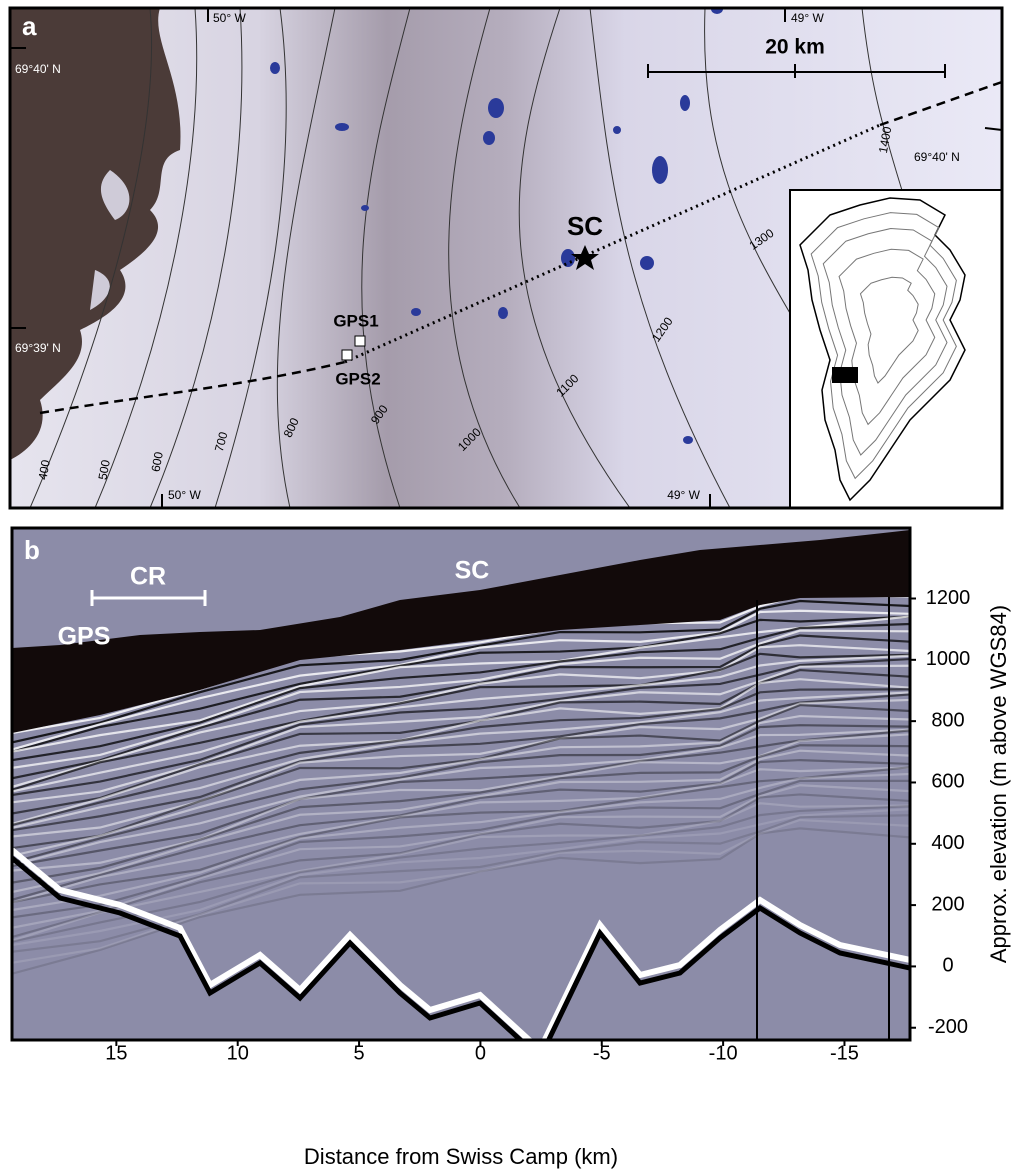  Describe the element at coordinates (585, 226) in the screenshot. I see `site-label: SC` at that location.